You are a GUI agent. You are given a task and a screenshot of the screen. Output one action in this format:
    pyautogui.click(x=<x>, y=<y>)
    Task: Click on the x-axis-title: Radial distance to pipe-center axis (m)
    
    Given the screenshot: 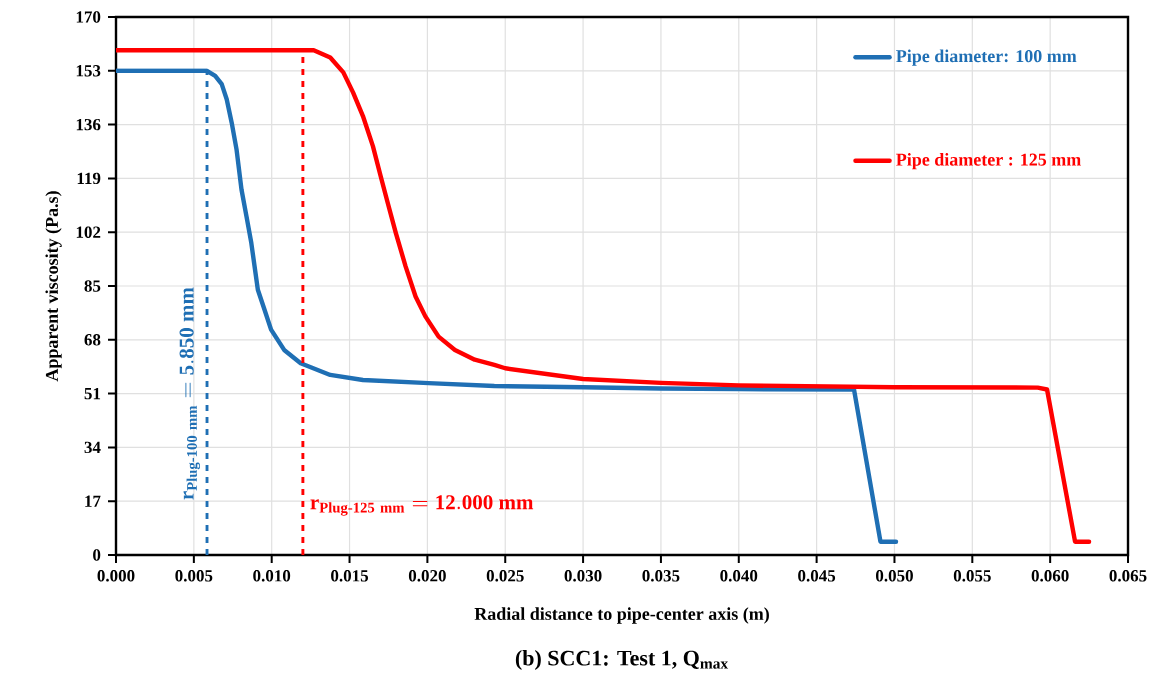 What is the action you would take?
    pyautogui.click(x=621, y=615)
    